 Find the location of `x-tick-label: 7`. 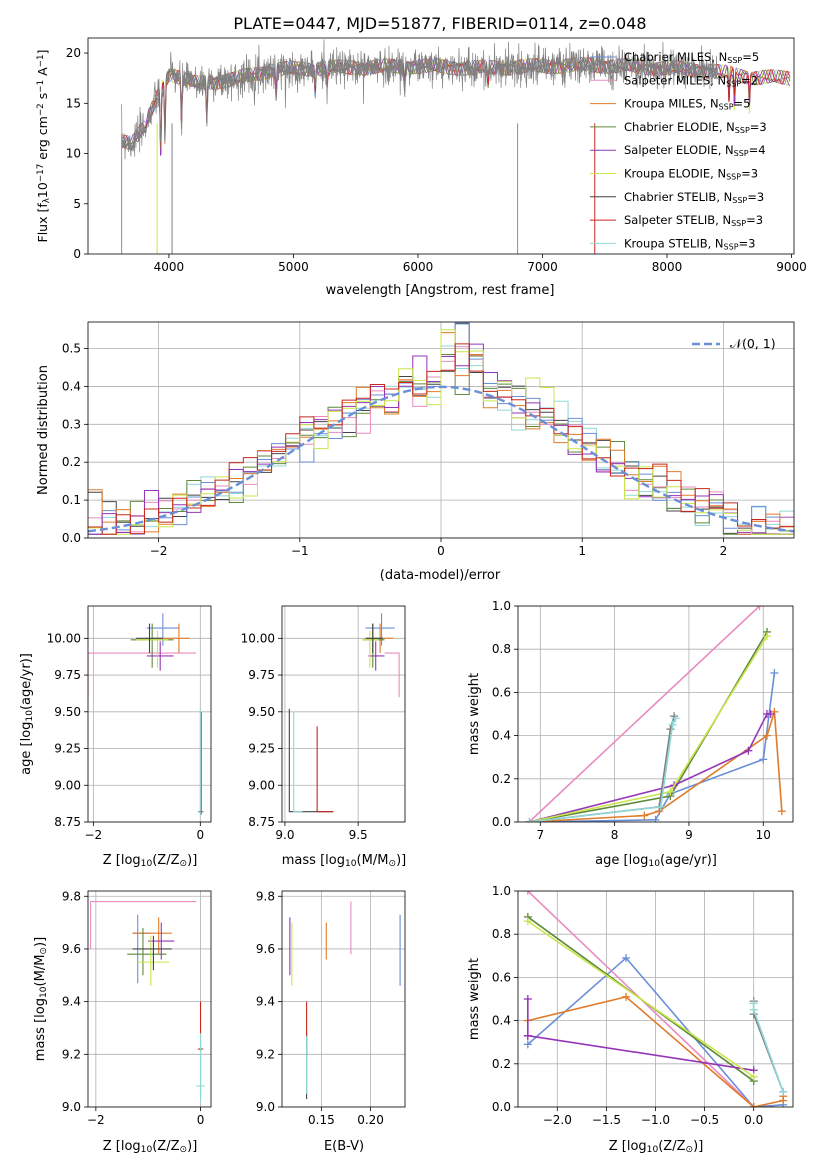

x-tick-label: 7 is located at coordinates (540, 835).